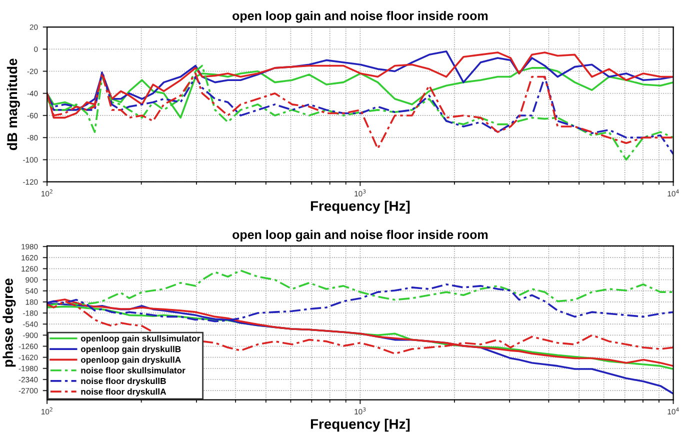  I want to click on legend-label: noise floor skullsimulator, so click(133, 370).